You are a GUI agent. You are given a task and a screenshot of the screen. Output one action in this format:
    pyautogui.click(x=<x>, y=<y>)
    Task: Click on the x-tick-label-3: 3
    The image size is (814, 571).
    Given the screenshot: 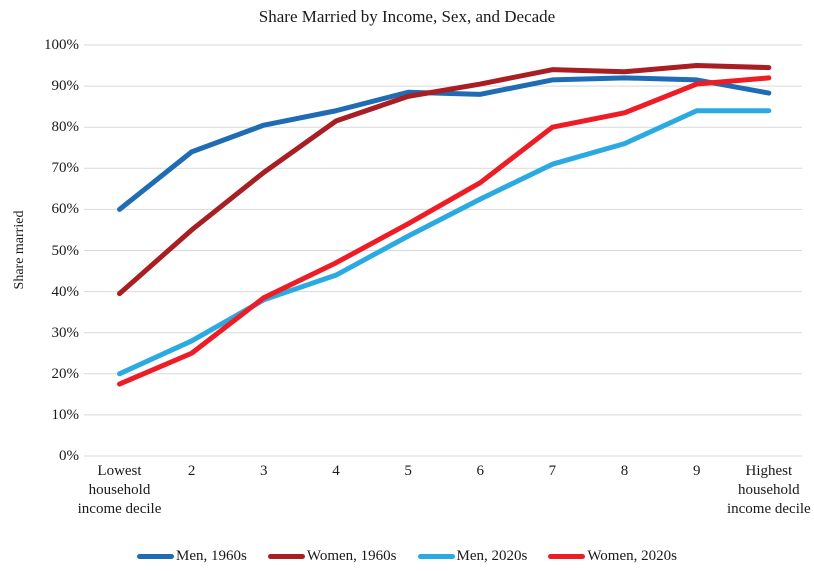 What is the action you would take?
    pyautogui.click(x=264, y=471)
    